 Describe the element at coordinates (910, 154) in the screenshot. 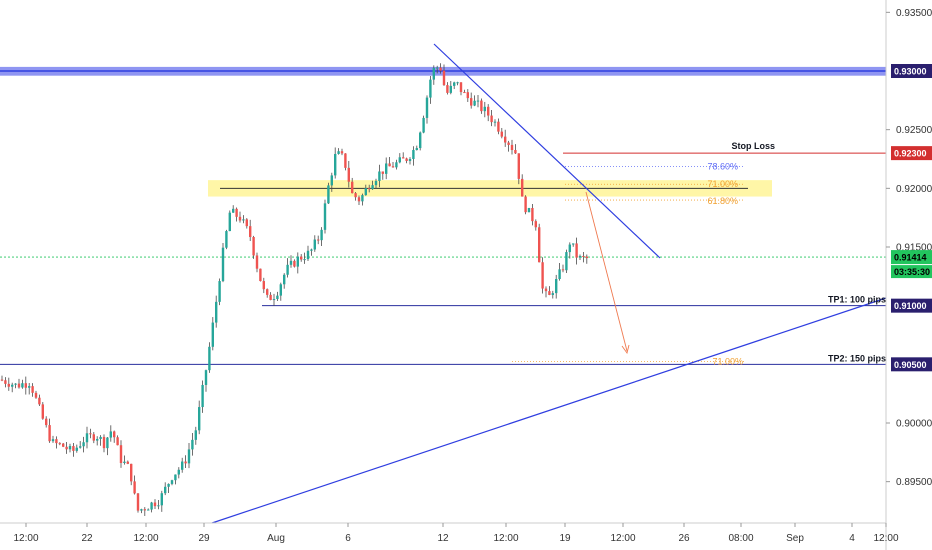

I see `stop-loss-price-label: 0.92300` at that location.